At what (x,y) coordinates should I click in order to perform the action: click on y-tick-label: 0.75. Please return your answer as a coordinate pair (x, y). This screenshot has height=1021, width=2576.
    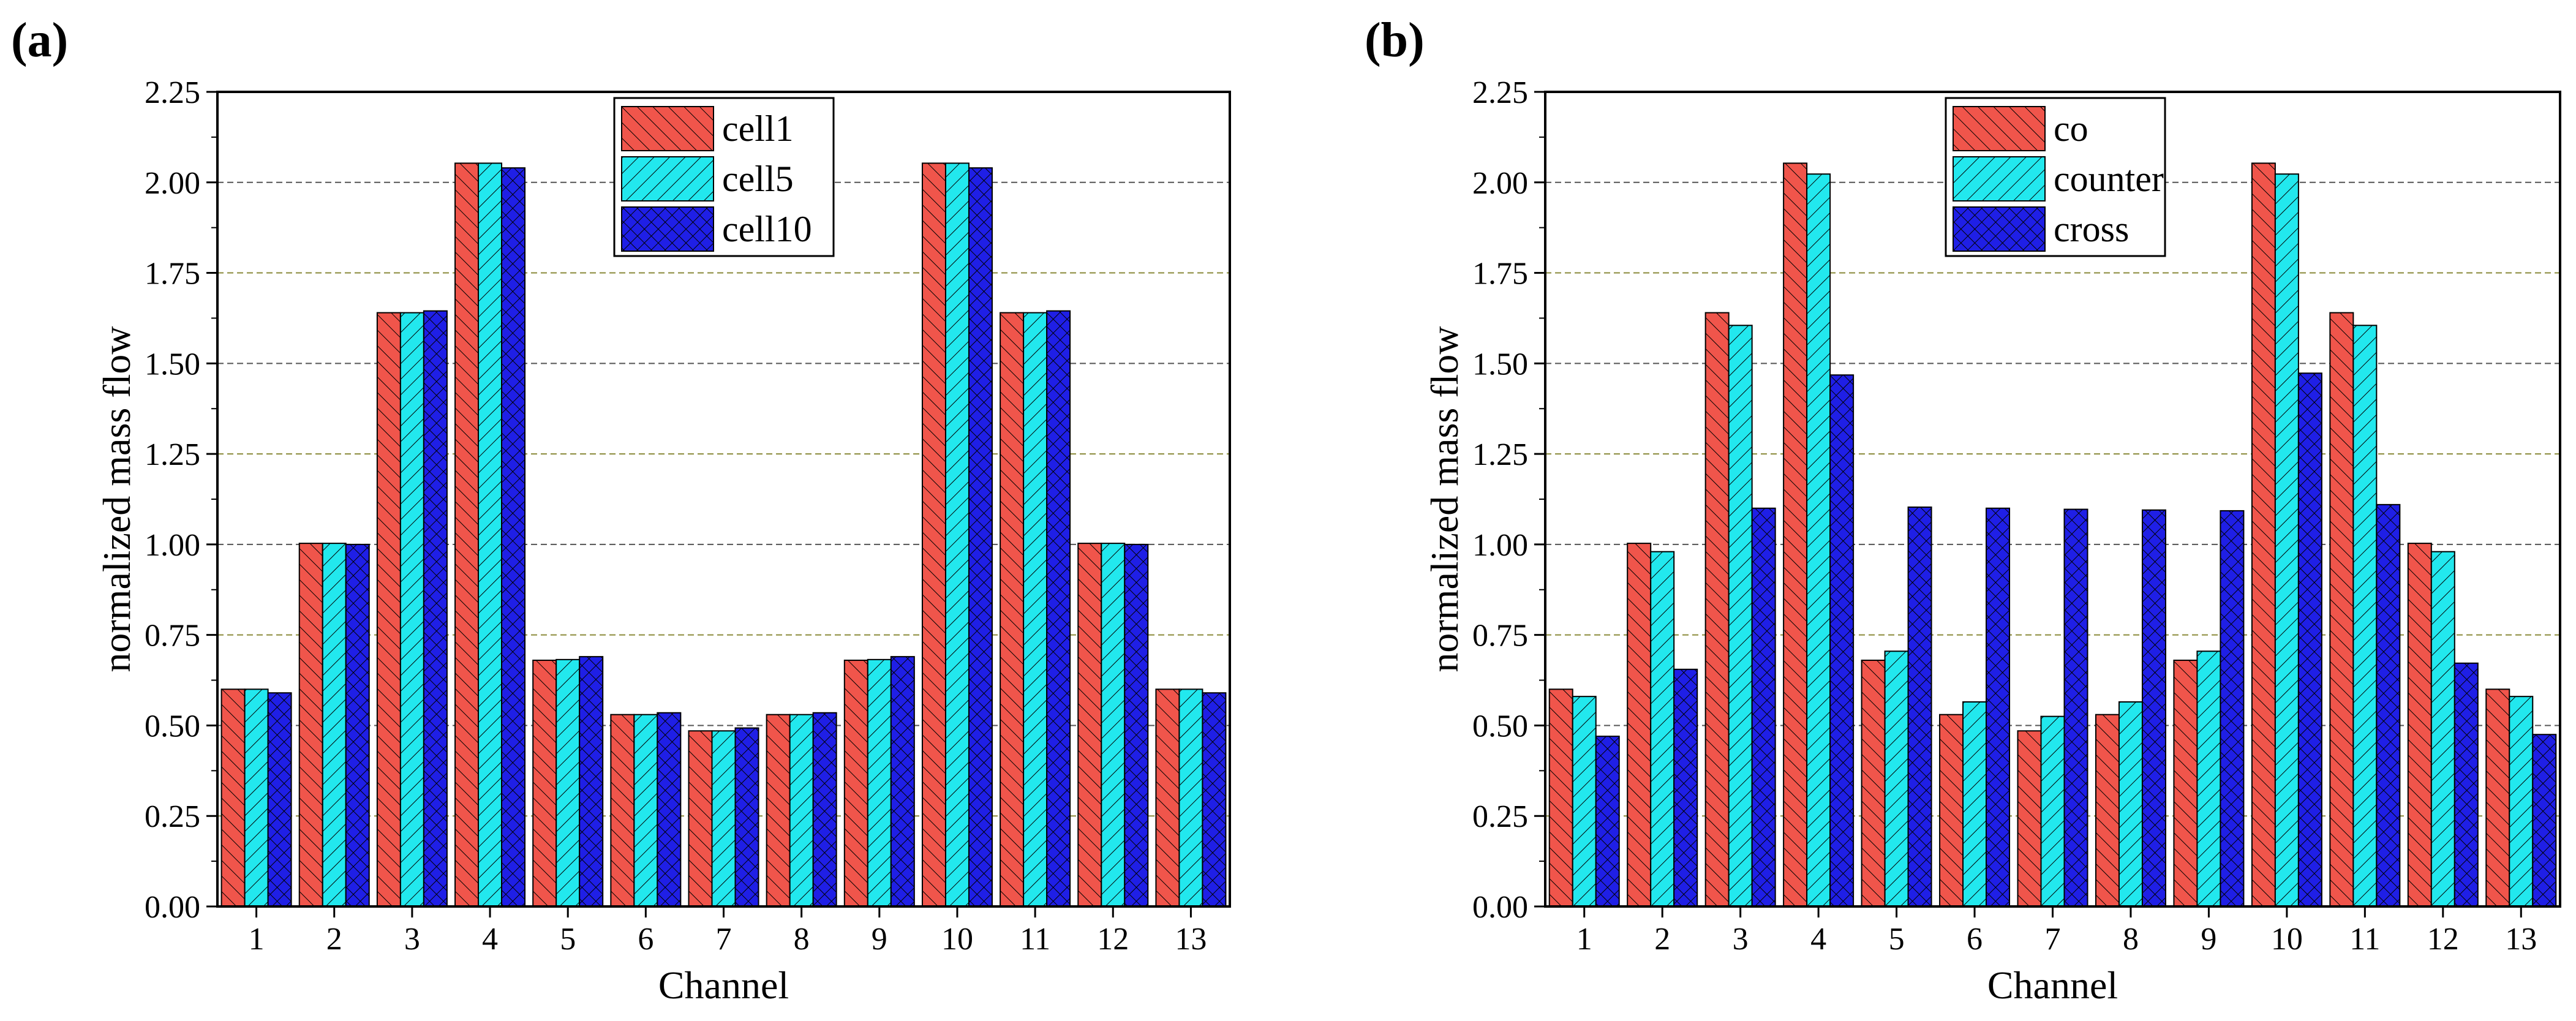
    Looking at the image, I should click on (1500, 636).